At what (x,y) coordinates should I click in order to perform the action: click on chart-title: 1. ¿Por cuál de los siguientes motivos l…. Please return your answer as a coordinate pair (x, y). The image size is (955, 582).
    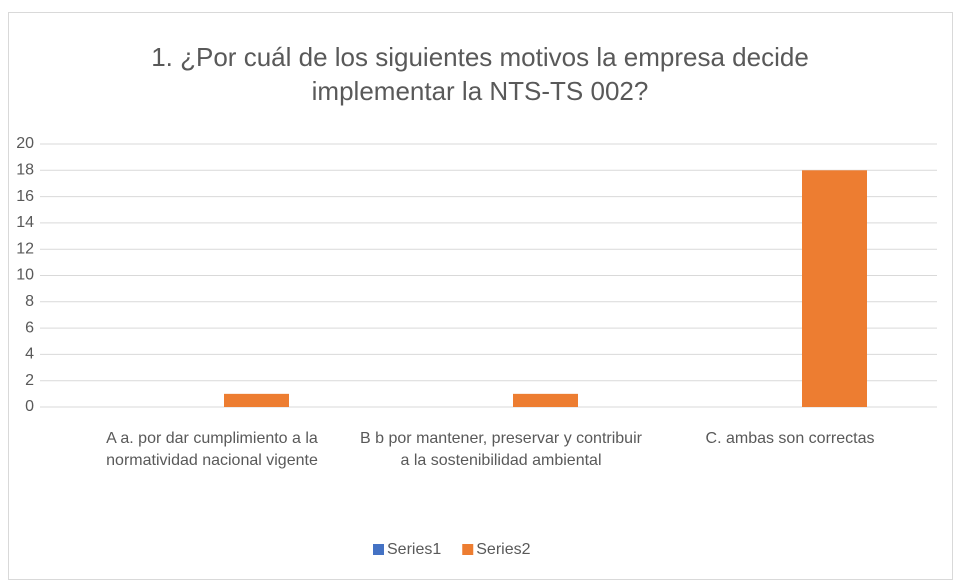
    Looking at the image, I should click on (480, 74).